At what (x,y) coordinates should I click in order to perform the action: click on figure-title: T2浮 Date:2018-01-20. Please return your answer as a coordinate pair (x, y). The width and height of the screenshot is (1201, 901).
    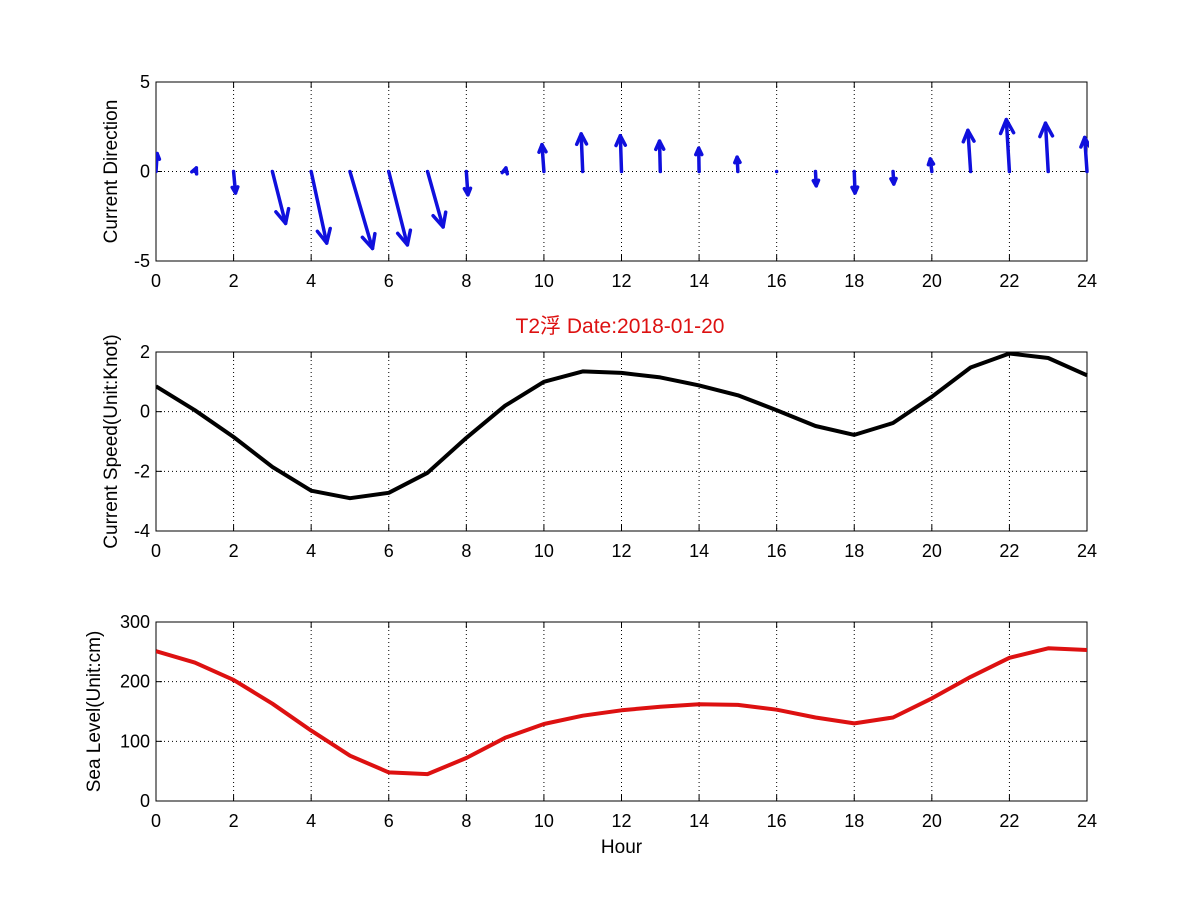
    Looking at the image, I should click on (620, 326).